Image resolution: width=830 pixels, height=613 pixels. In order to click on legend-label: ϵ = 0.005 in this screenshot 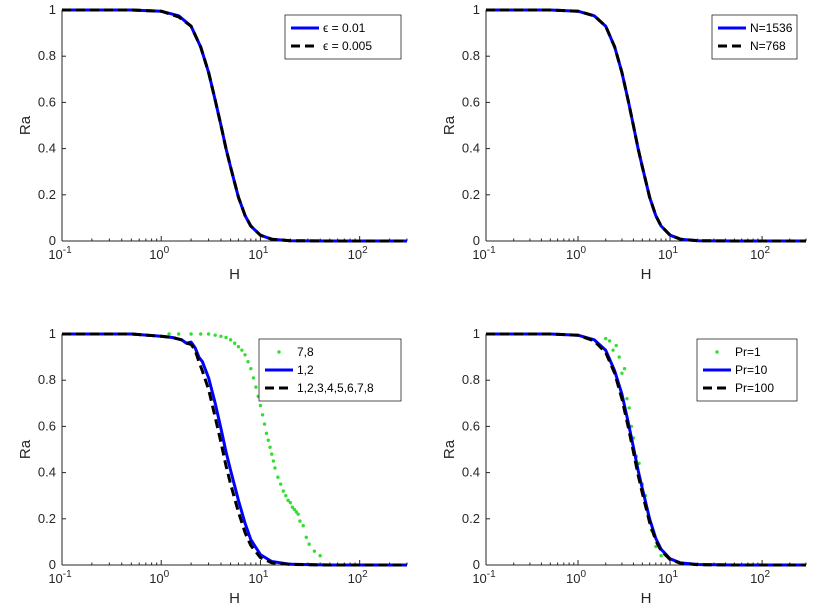, I will do `click(347, 46)`.